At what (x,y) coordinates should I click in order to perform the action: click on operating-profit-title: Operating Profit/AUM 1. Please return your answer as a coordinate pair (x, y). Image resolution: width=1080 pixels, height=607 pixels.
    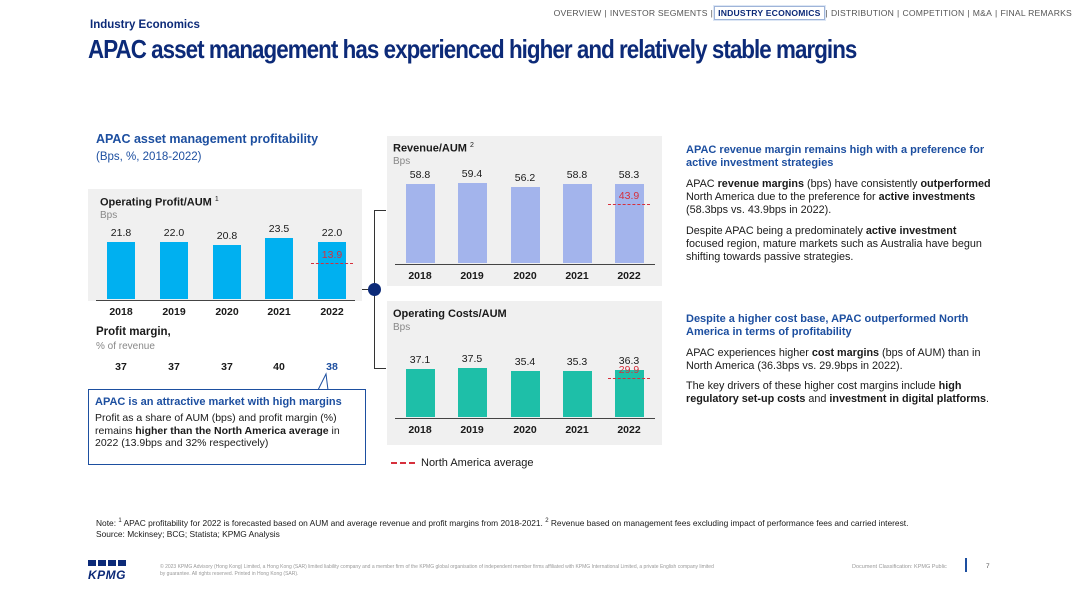
    Looking at the image, I should click on (159, 202).